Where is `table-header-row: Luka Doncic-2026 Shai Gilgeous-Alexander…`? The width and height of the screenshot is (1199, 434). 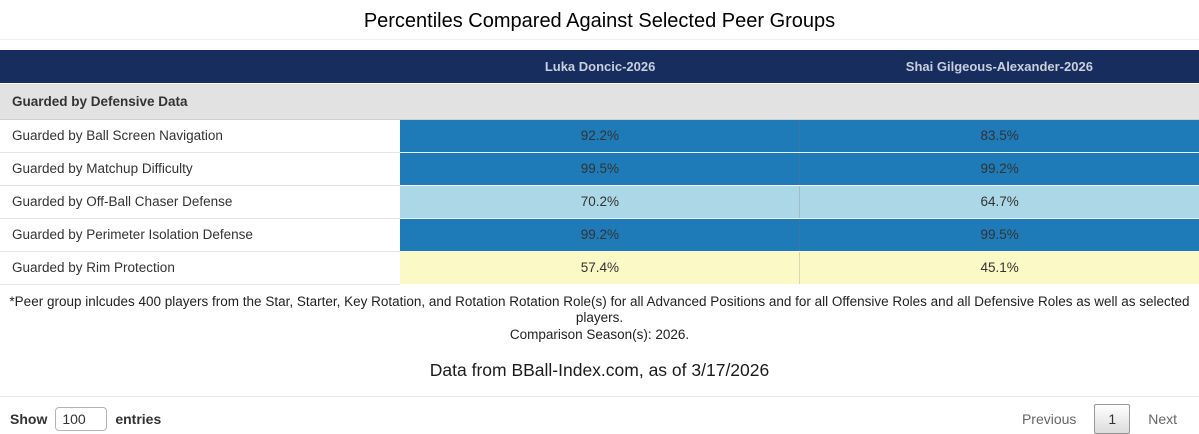 table-header-row: Luka Doncic-2026 Shai Gilgeous-Alexander… is located at coordinates (599, 66).